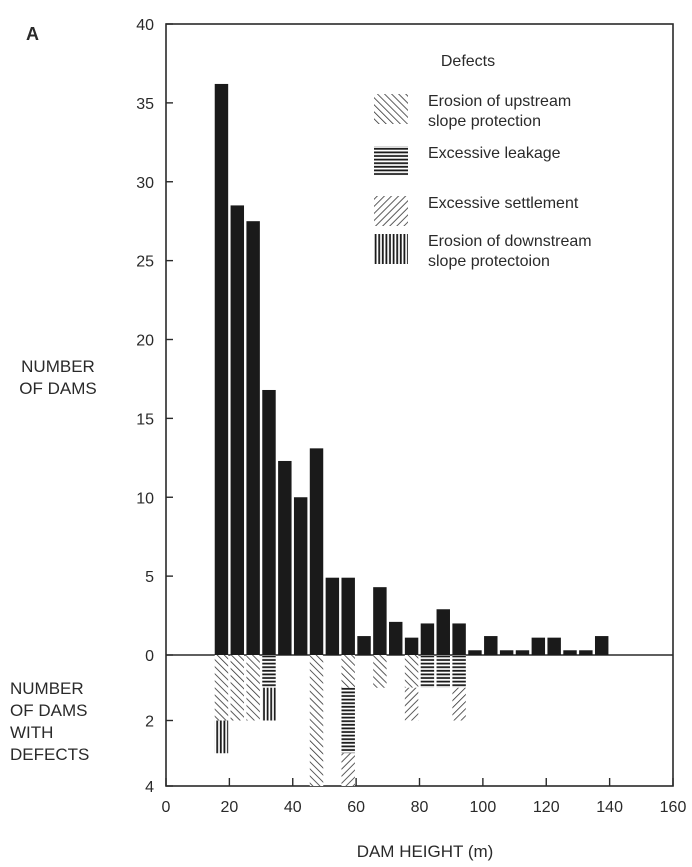  Describe the element at coordinates (58, 366) in the screenshot. I see `y-axis-title-line: NUMBER` at that location.